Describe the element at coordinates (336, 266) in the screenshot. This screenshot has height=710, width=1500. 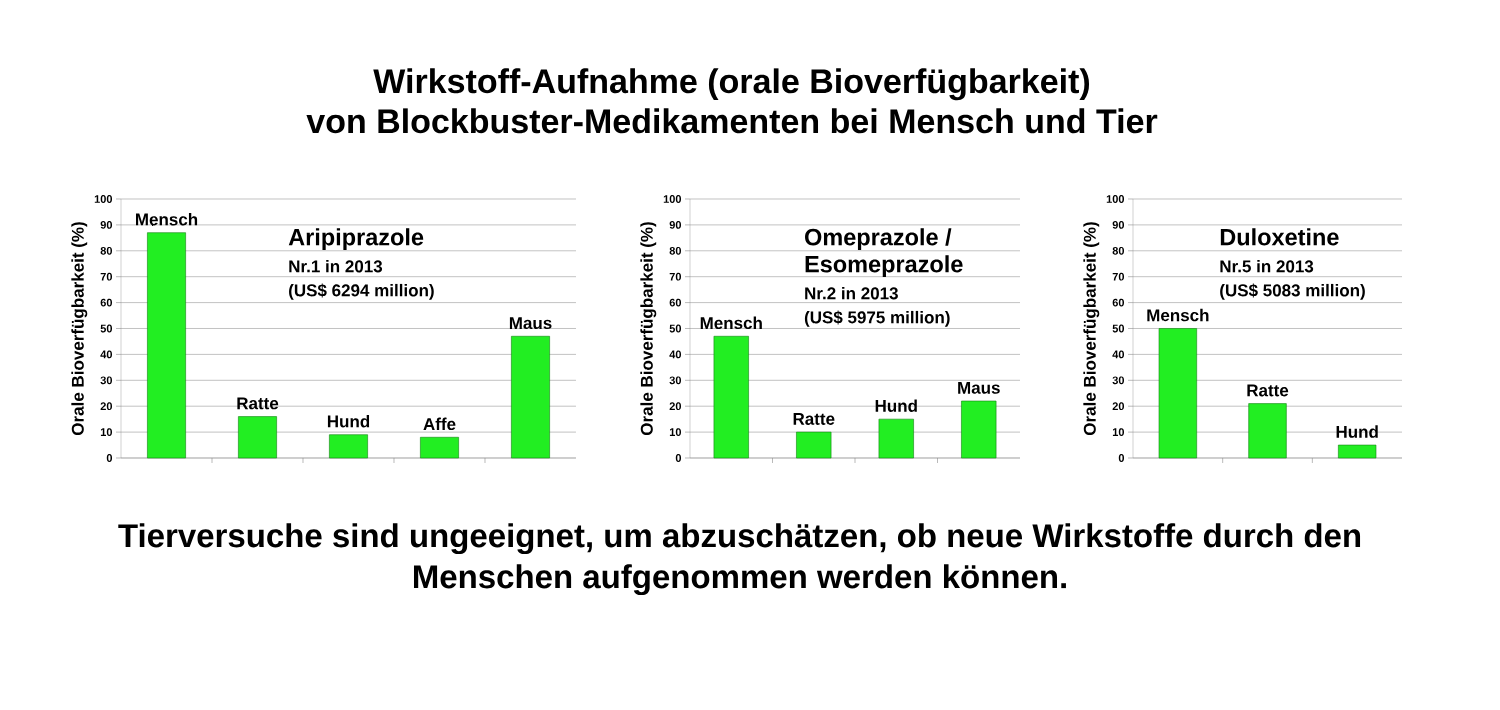
I see `annotation: Nr.1 in 2013` at that location.